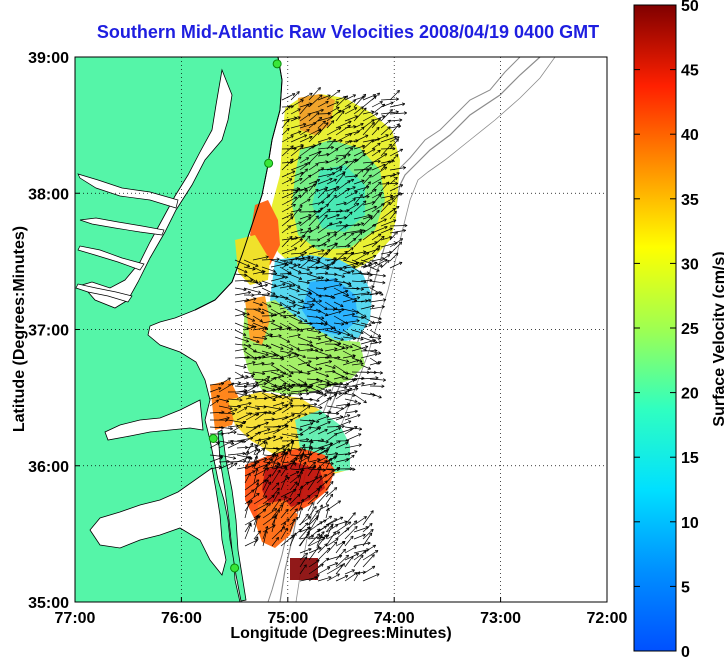 The image size is (724, 659). Describe the element at coordinates (75, 618) in the screenshot. I see `x-tick-label: 77:00` at that location.